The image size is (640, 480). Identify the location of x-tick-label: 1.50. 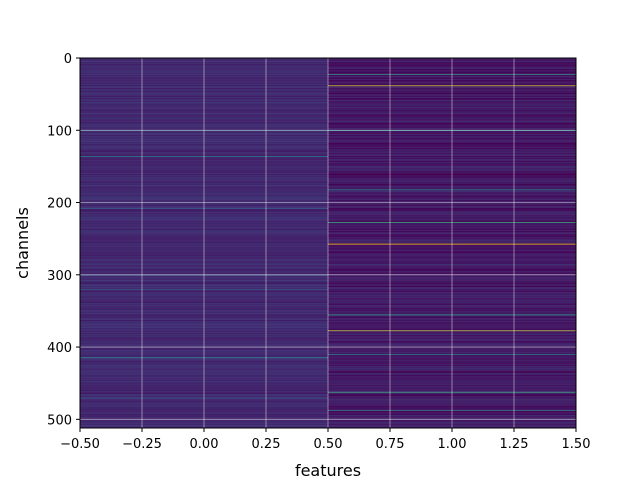
(576, 444).